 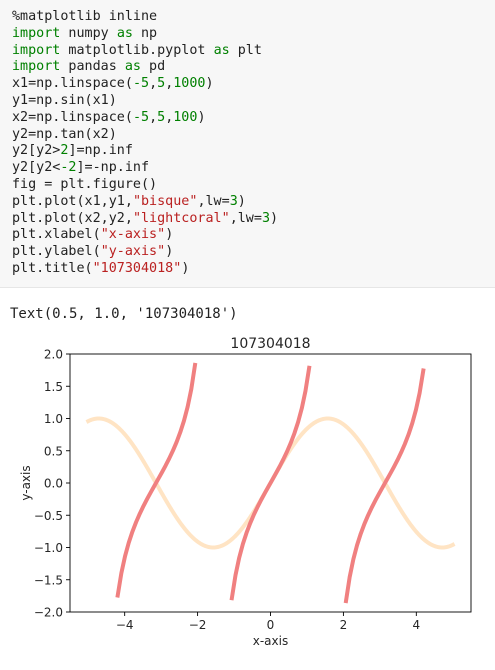 I want to click on code-line: import pandas as pd, so click(x=145, y=67).